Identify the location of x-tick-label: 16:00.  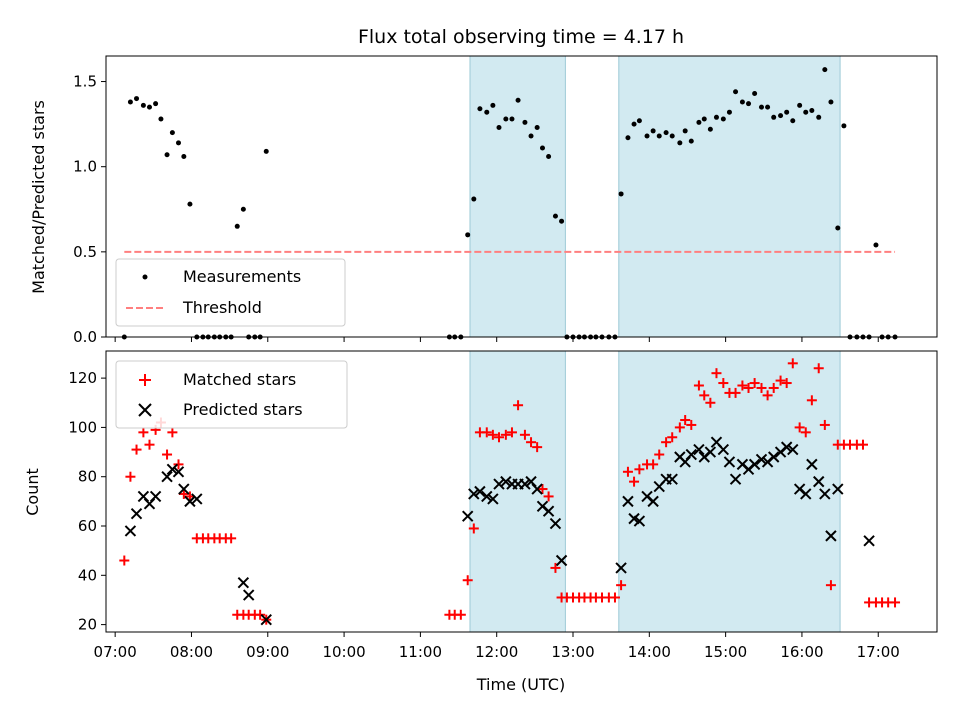
(801, 652).